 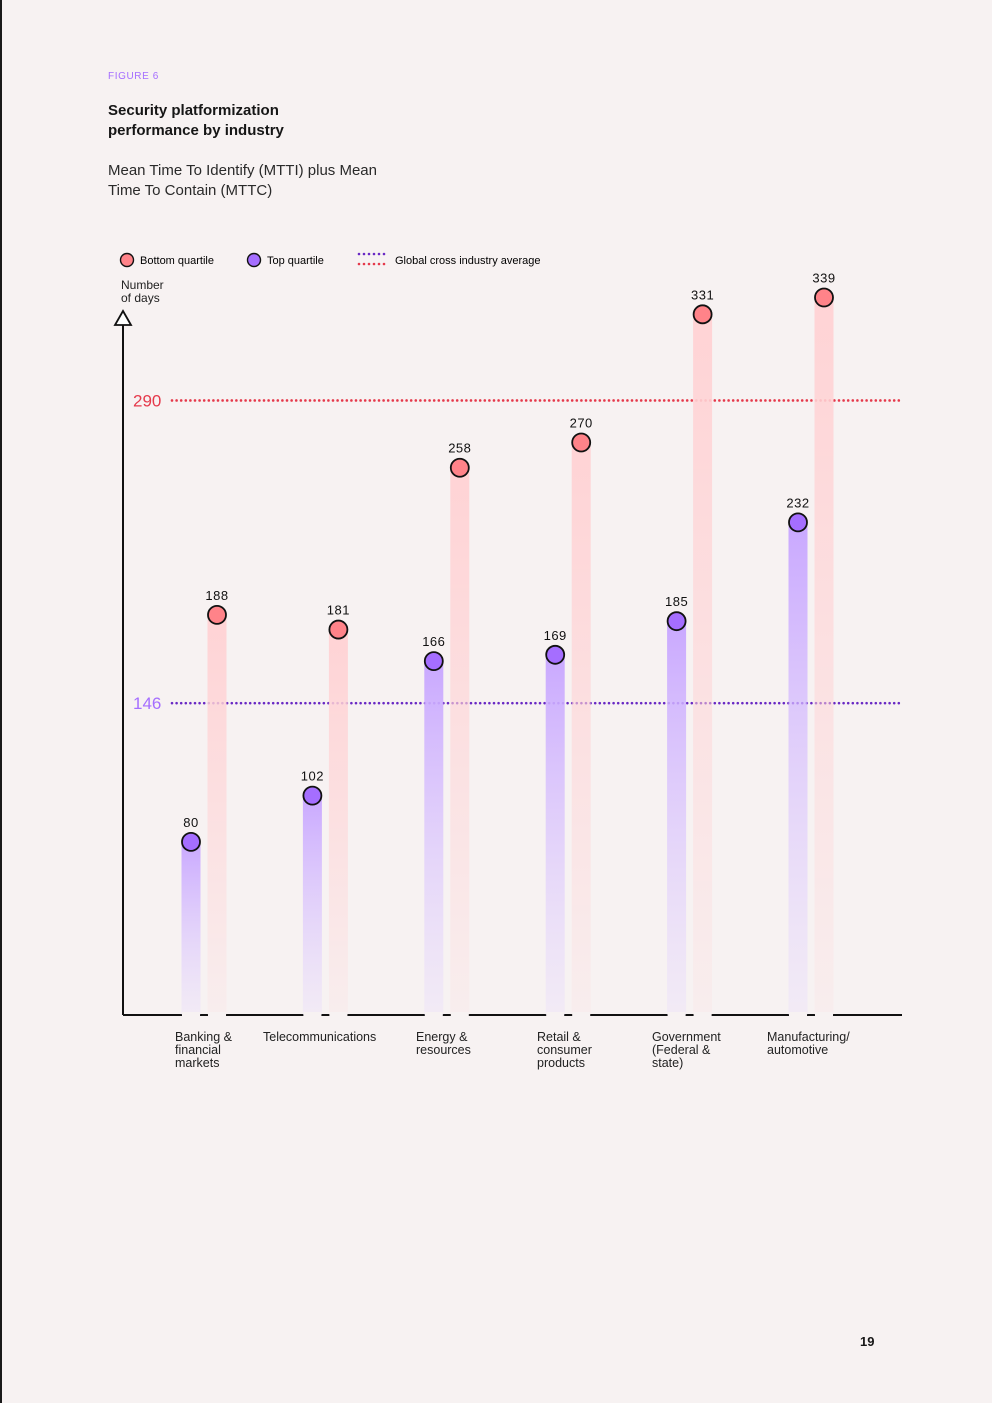 What do you see at coordinates (559, 1037) in the screenshot?
I see `category-label-line: Retail &` at bounding box center [559, 1037].